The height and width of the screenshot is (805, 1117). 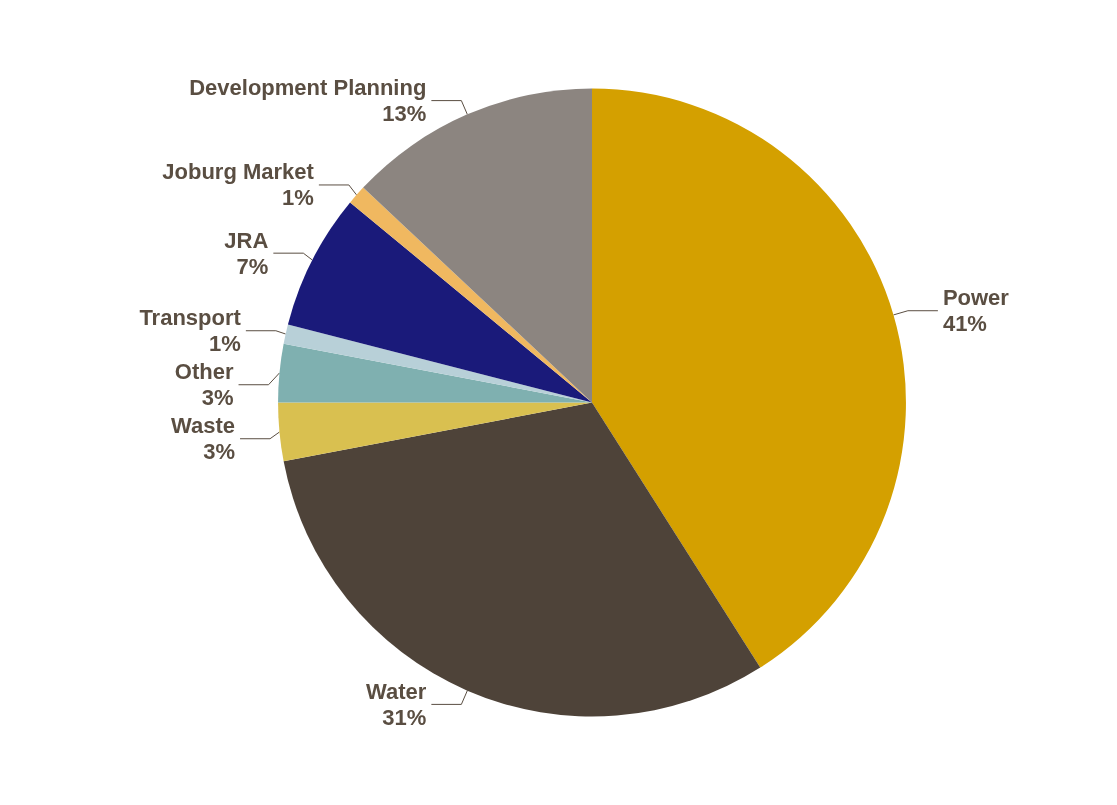 What do you see at coordinates (204, 372) in the screenshot?
I see `slice-label: Other` at bounding box center [204, 372].